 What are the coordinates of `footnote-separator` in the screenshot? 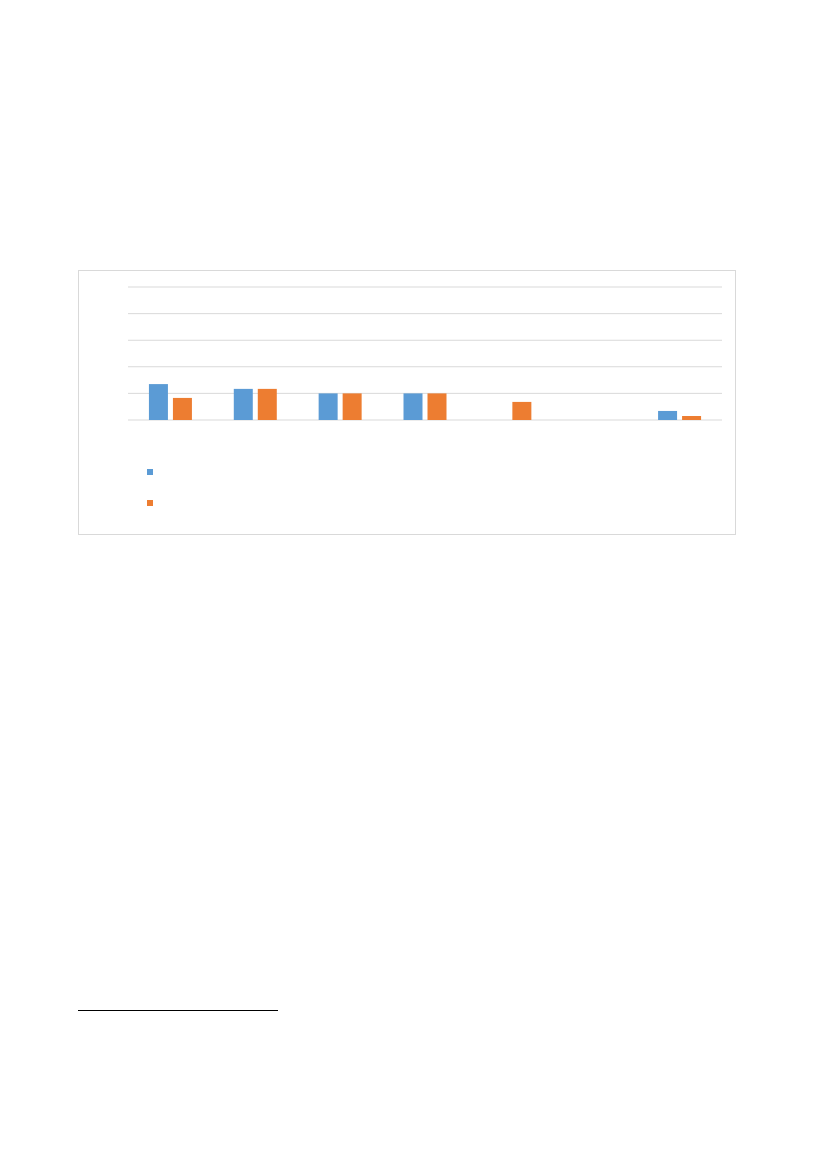 It's located at (178, 1010).